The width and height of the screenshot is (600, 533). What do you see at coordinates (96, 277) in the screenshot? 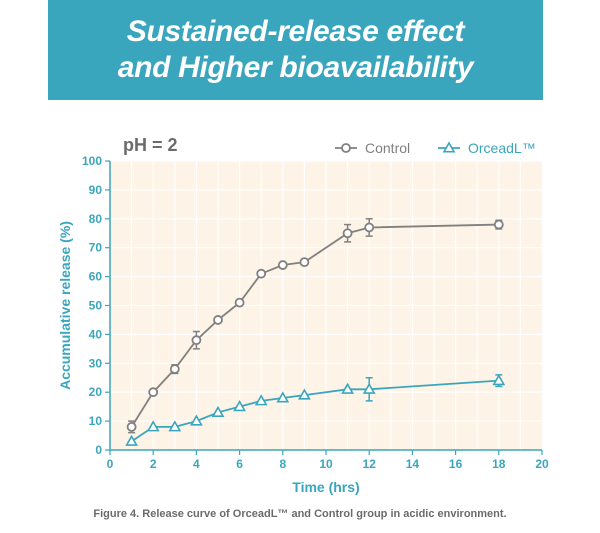
I see `y-tick-label: 60` at bounding box center [96, 277].